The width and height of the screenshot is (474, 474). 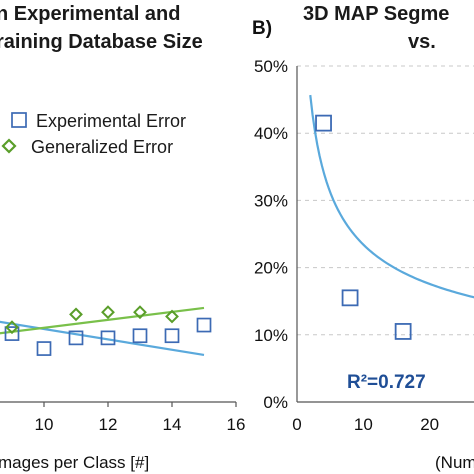 What do you see at coordinates (19, 120) in the screenshot?
I see `legend-square-marker` at bounding box center [19, 120].